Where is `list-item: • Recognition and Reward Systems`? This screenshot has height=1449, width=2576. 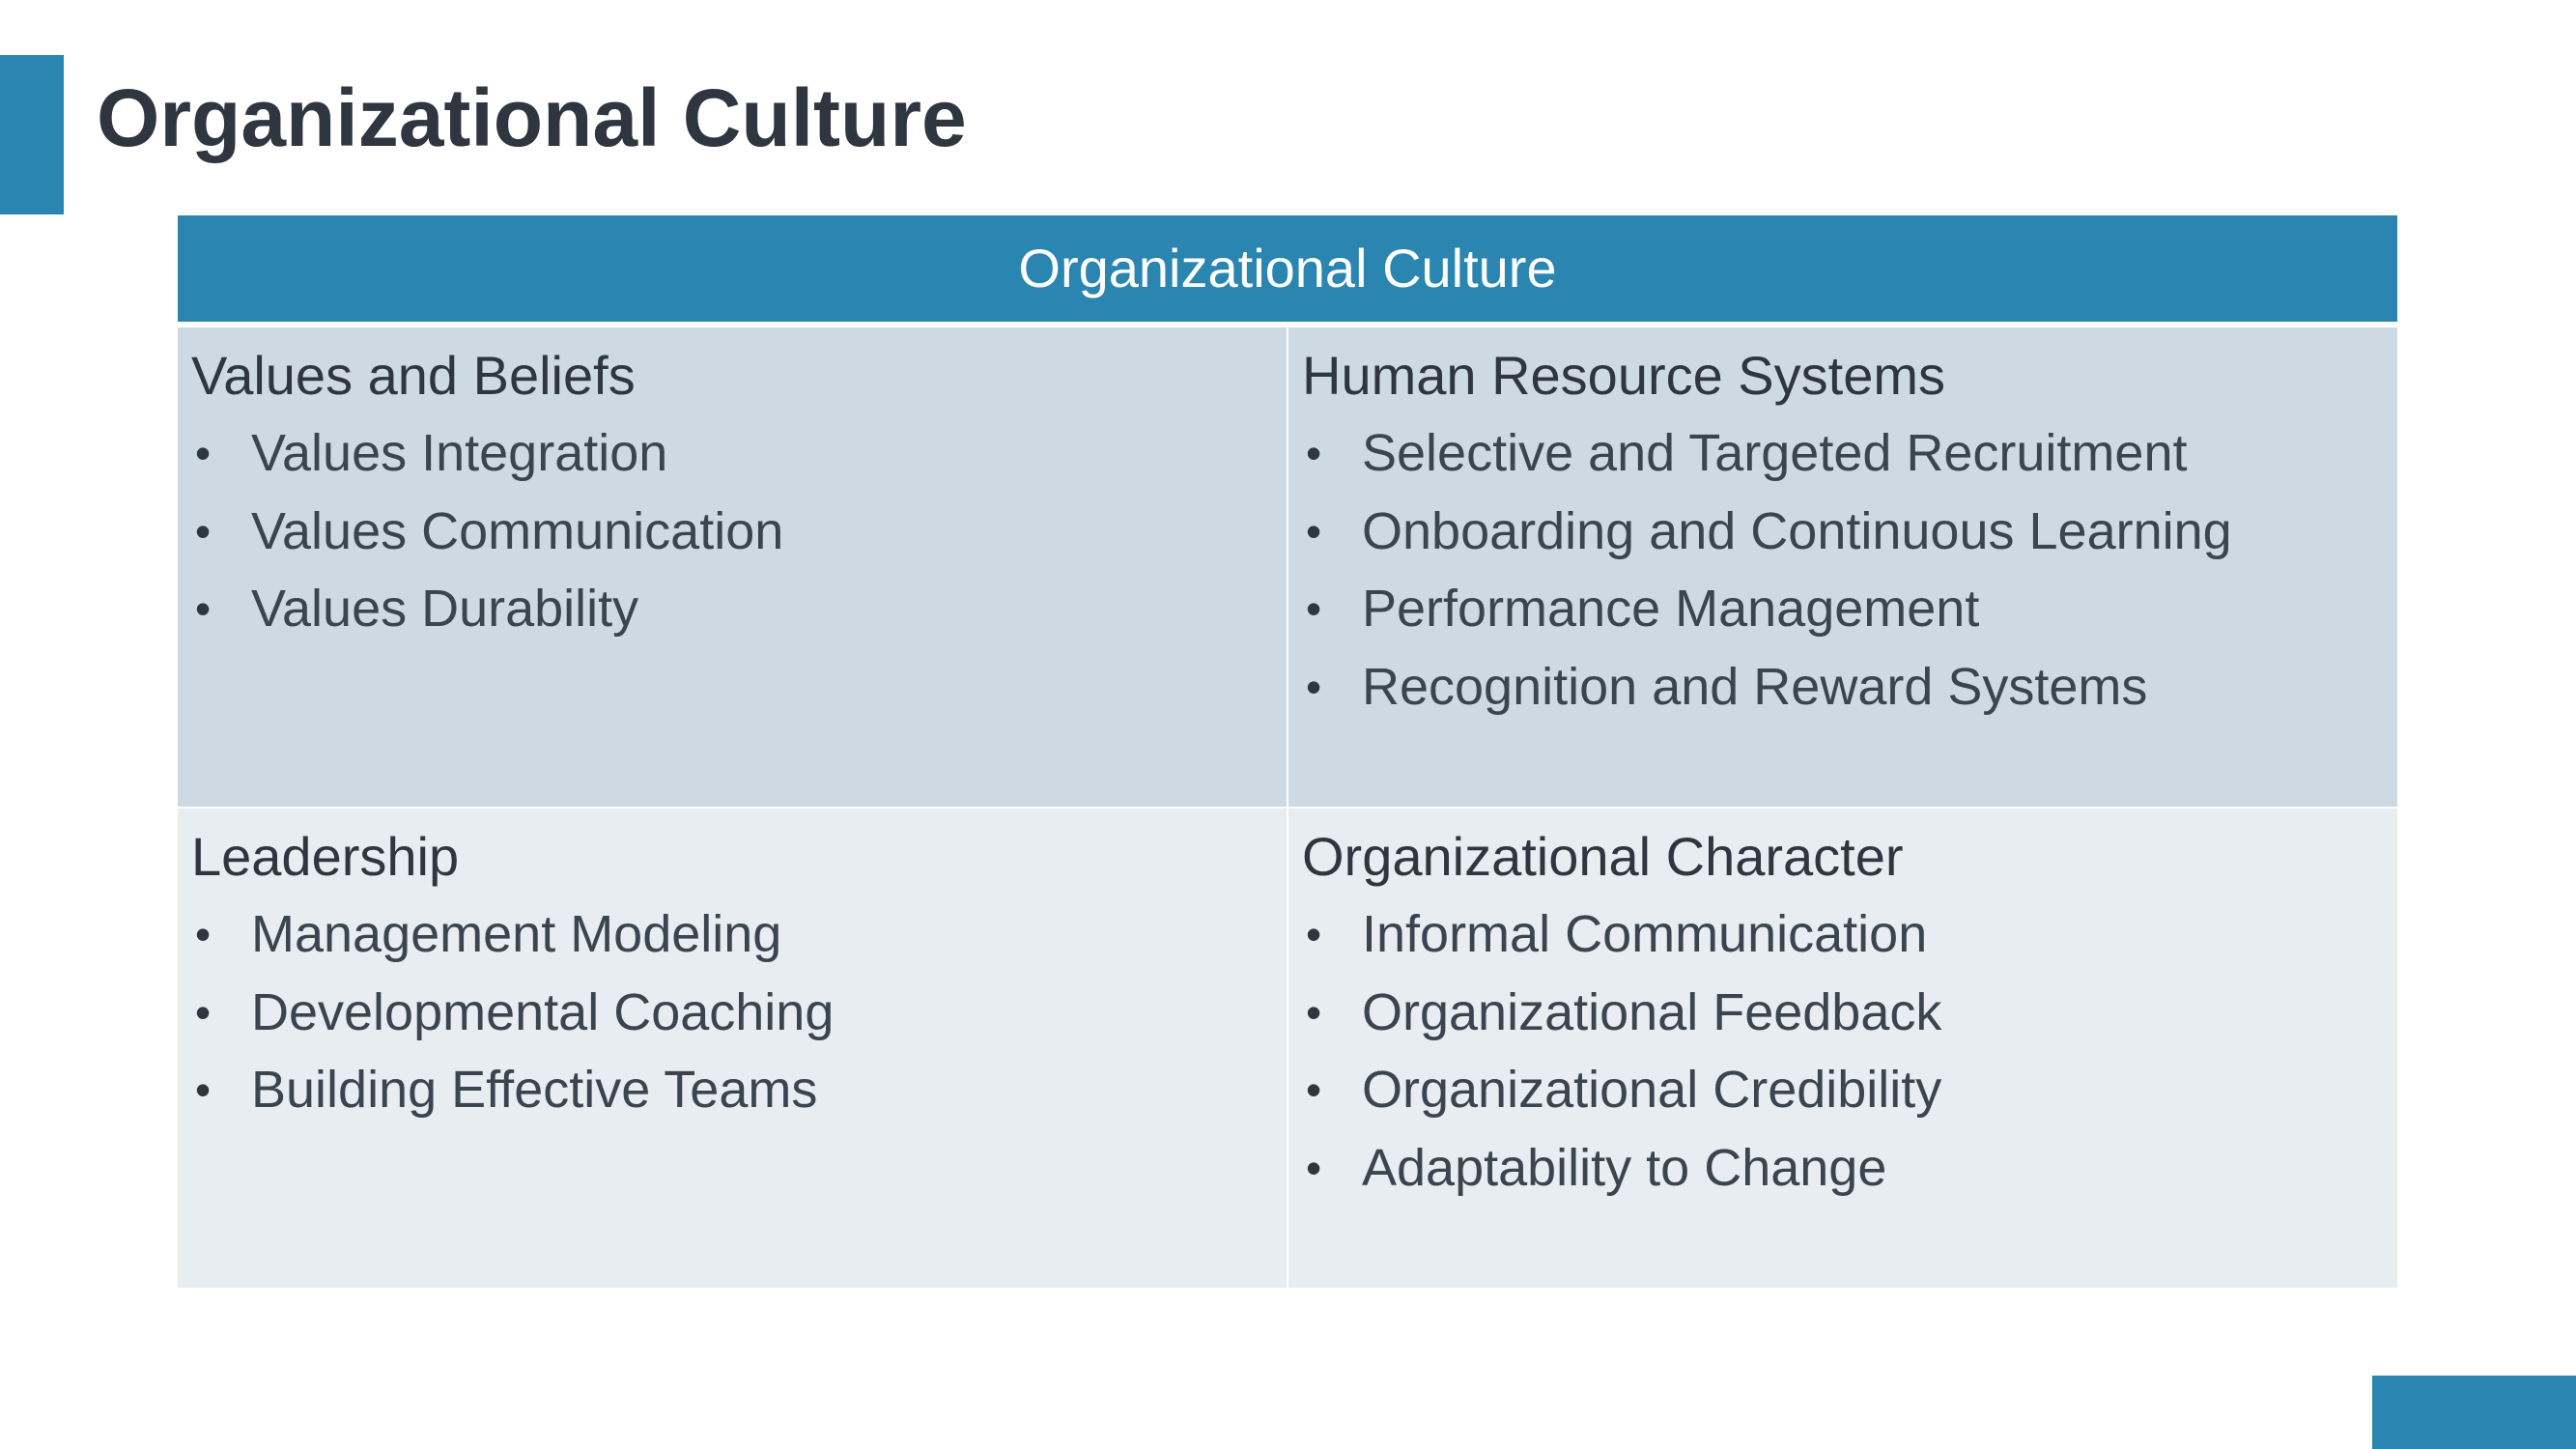 list-item: • Recognition and Reward Systems is located at coordinates (1843, 687).